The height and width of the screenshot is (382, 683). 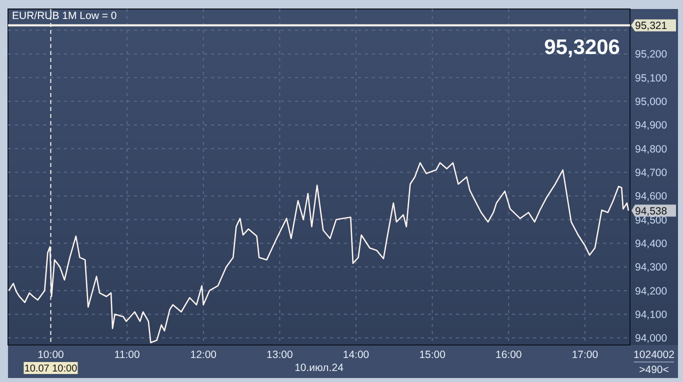 I want to click on annotation: 95,3206, so click(x=582, y=47).